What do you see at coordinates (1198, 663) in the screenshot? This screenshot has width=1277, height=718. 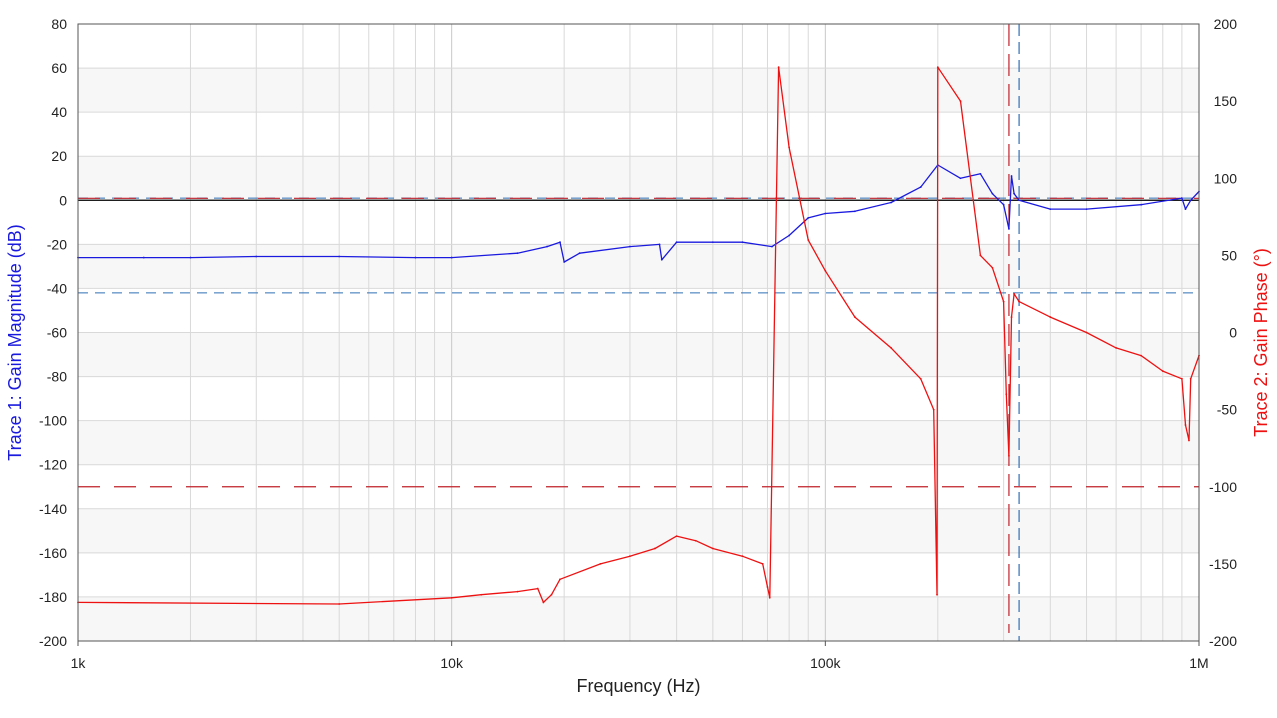 I see `x-tick-label: 1M` at bounding box center [1198, 663].